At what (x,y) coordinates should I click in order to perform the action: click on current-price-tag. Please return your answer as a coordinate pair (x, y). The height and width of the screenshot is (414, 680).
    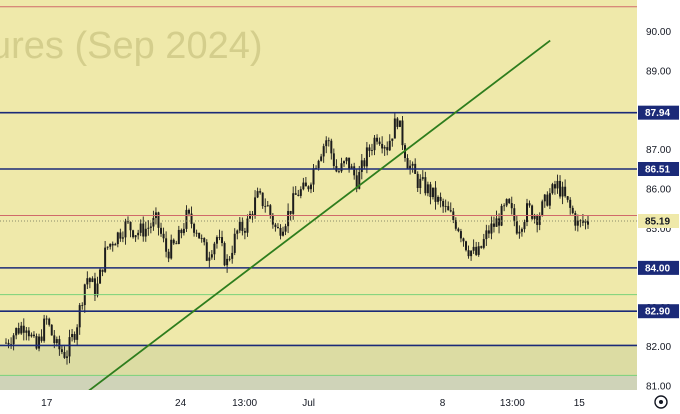
    Looking at the image, I should click on (658, 221).